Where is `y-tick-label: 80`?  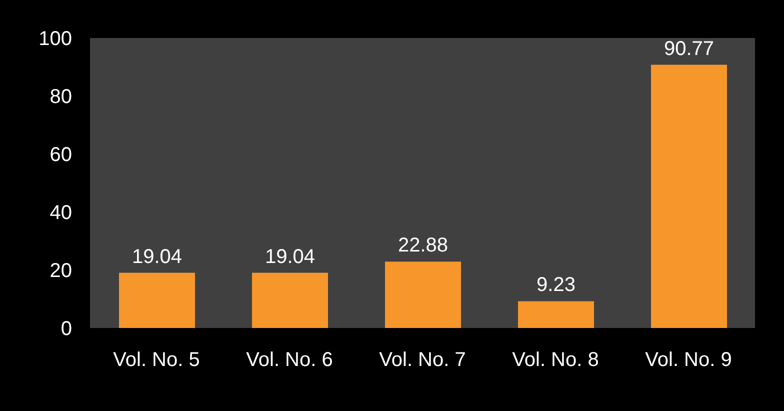 y-tick-label: 80 is located at coordinates (61, 97).